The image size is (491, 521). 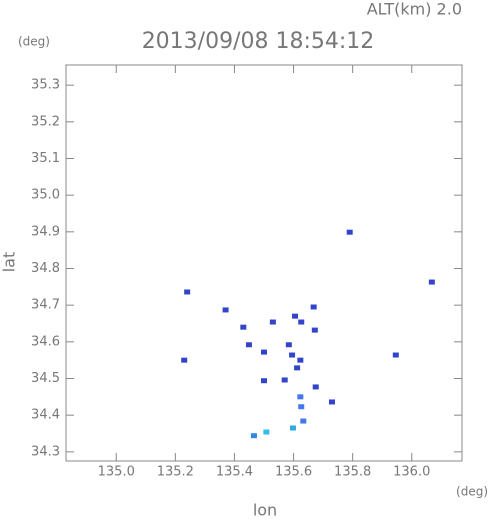 I want to click on x-tick-label: 136.0, so click(x=411, y=472).